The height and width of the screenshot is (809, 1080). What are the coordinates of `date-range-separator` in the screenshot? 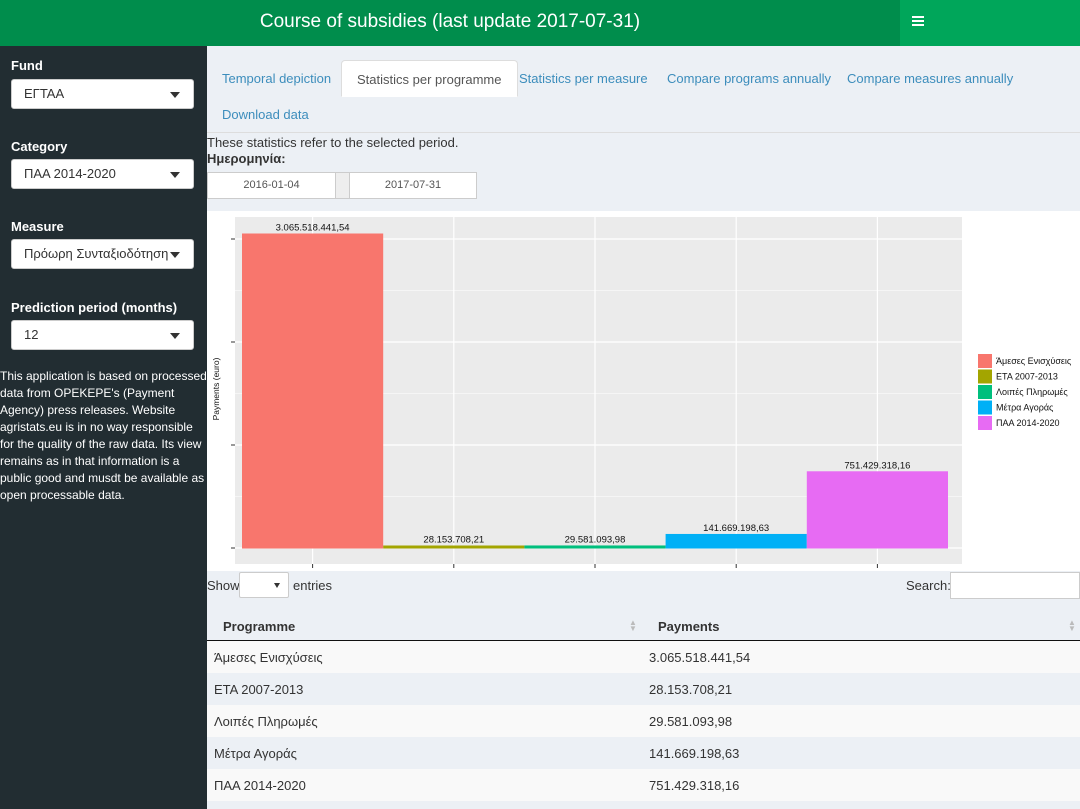 It's located at (342, 185).